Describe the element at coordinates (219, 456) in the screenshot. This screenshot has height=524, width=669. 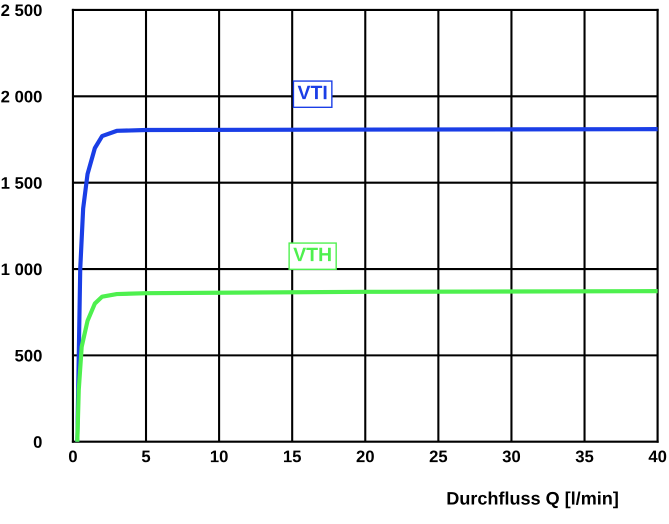
I see `x-tick-label: 10` at that location.